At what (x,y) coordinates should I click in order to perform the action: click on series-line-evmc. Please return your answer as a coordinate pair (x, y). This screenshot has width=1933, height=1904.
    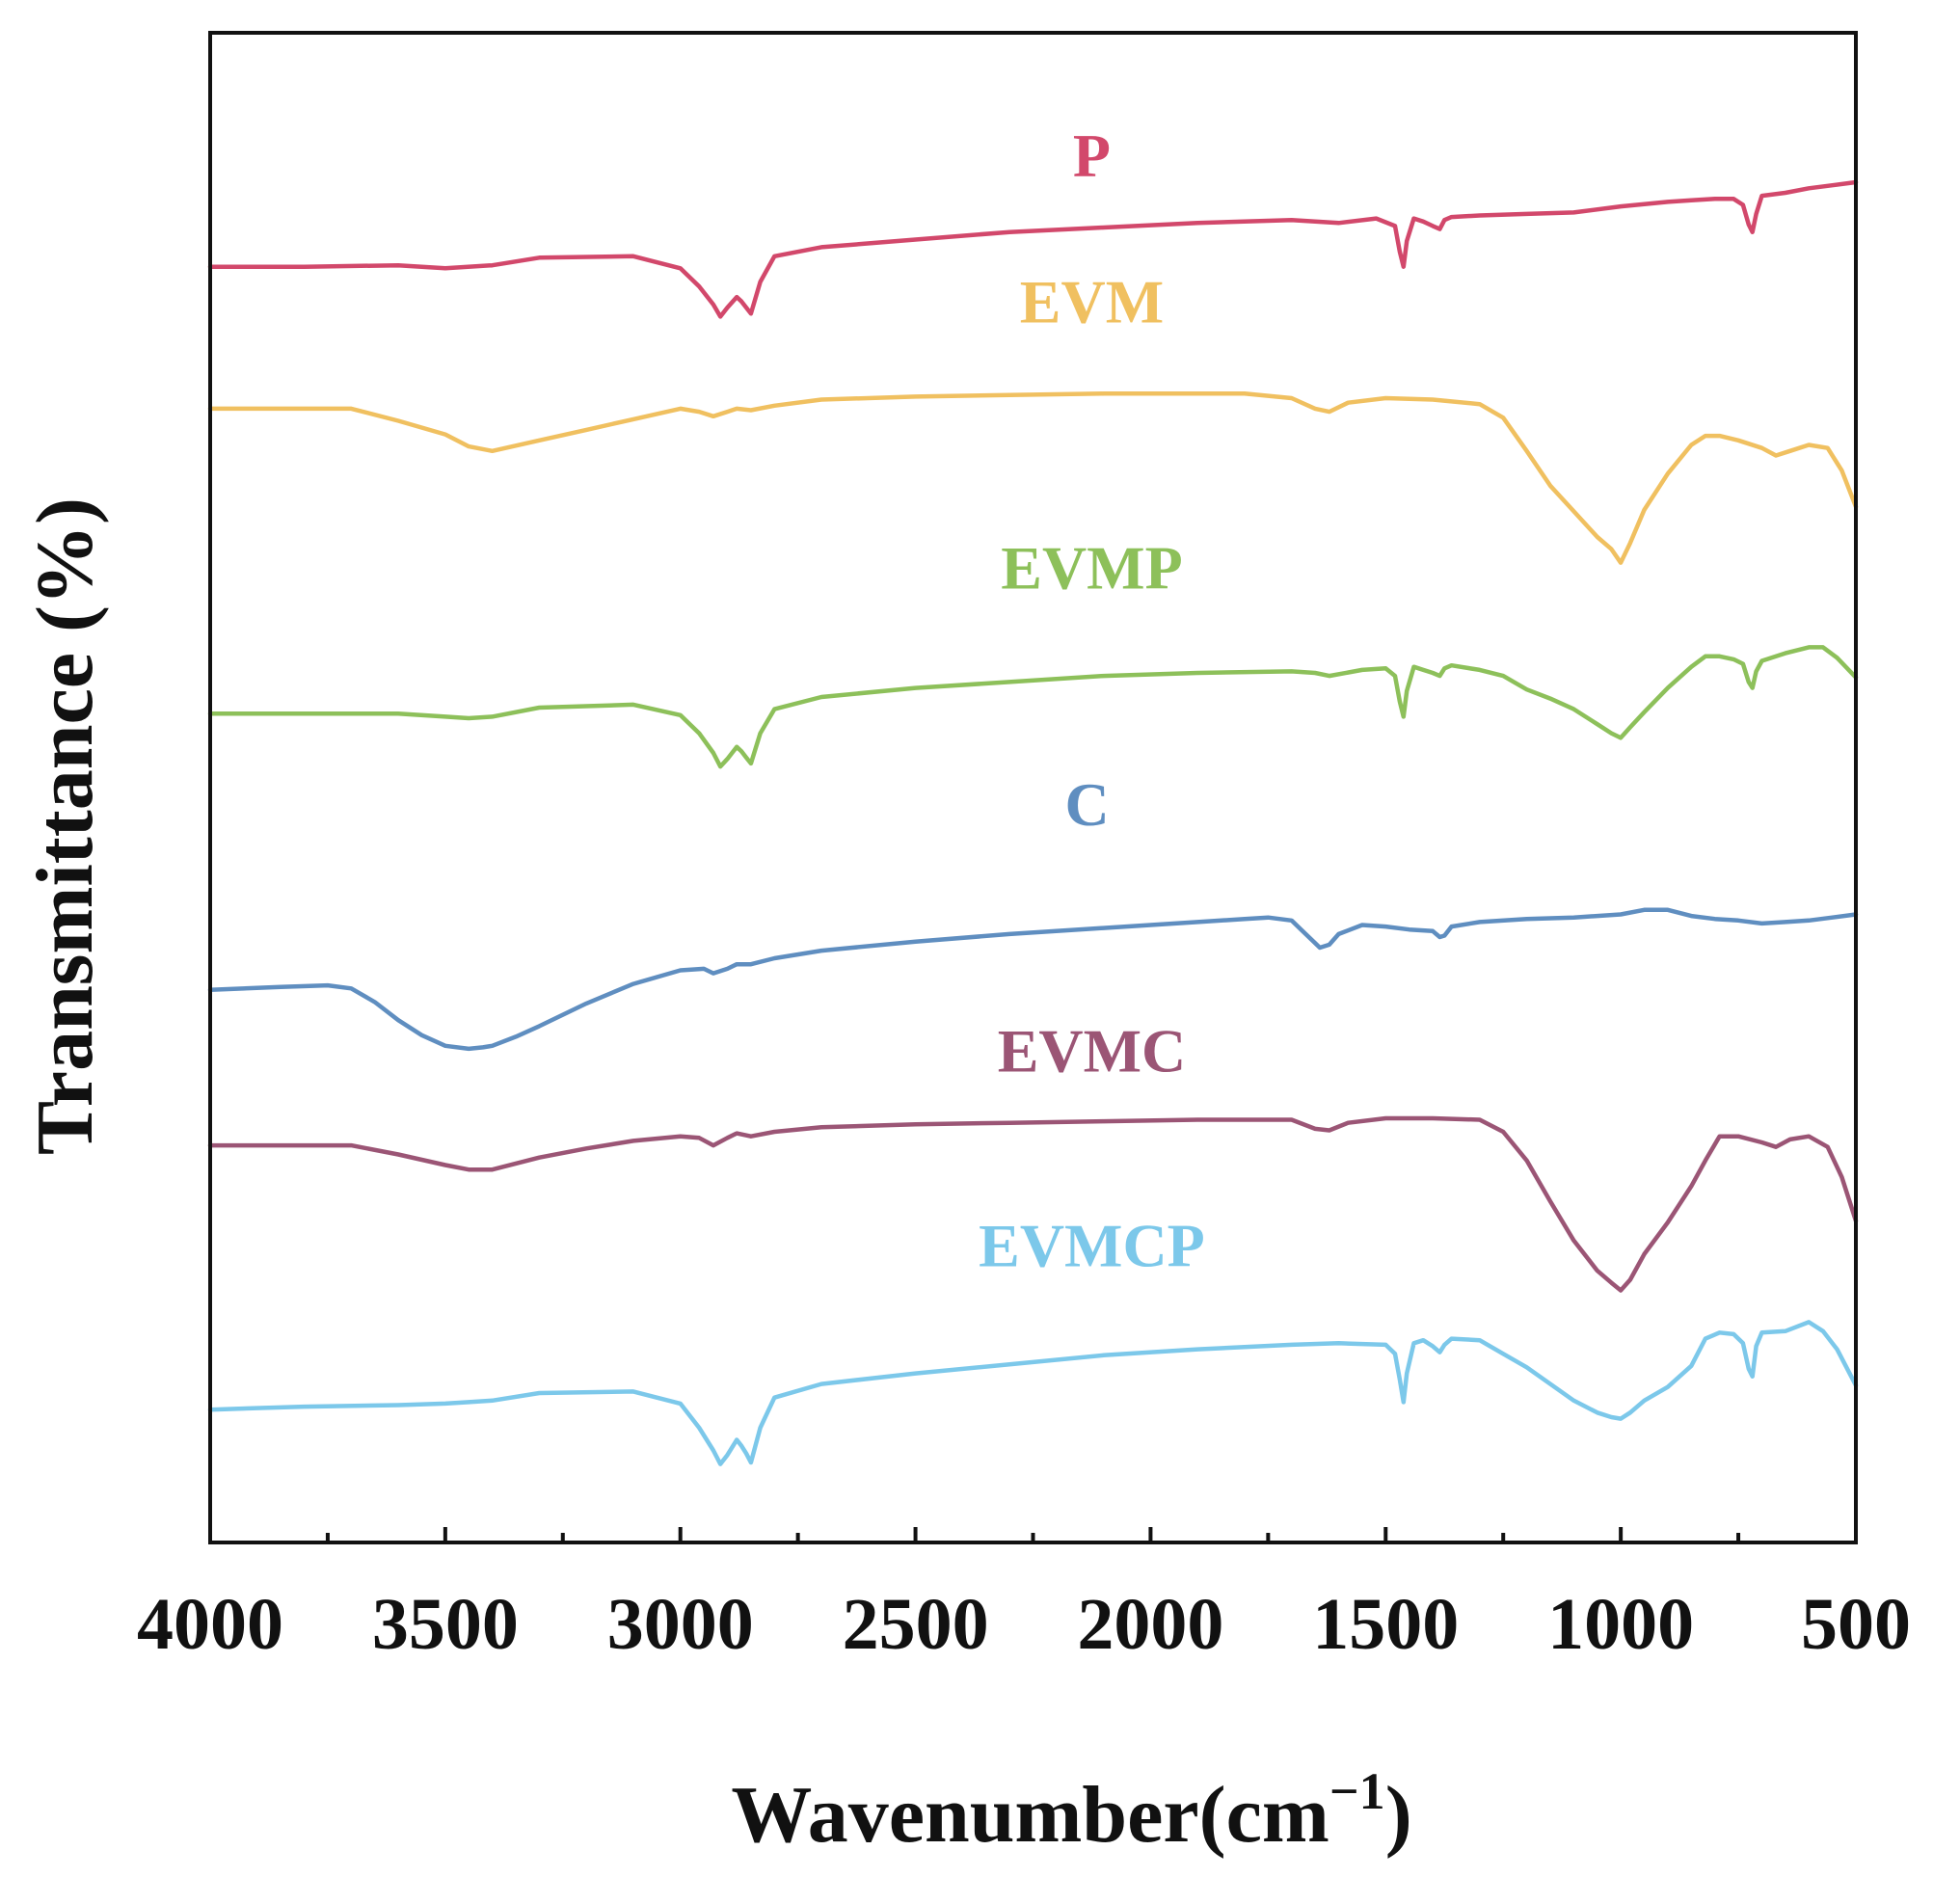
    Looking at the image, I should click on (1033, 1204).